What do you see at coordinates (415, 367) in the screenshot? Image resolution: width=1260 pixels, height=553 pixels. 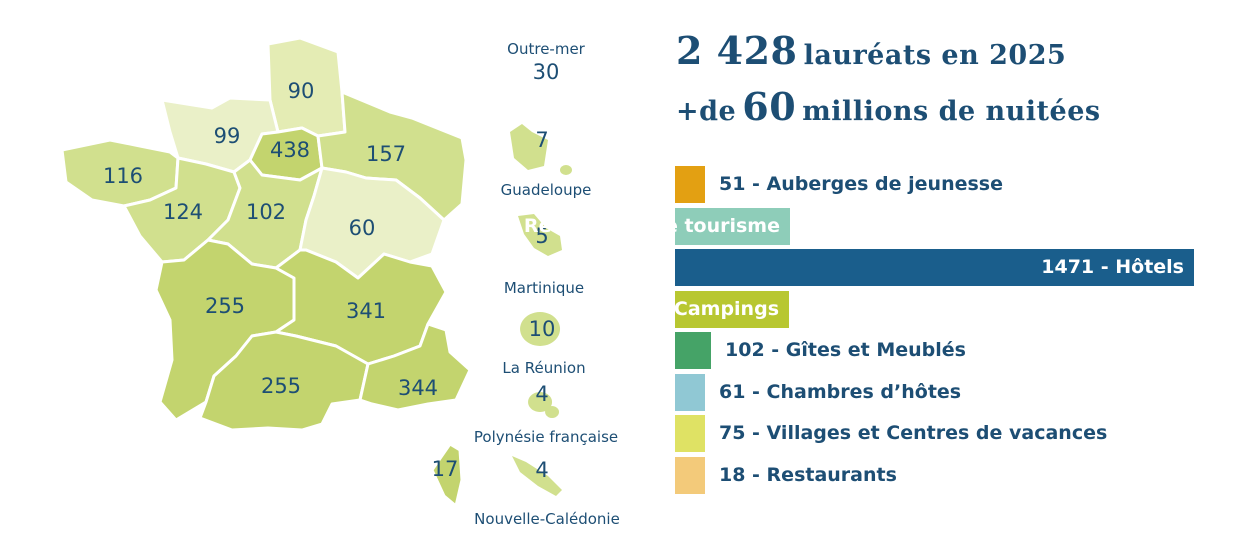 I see `region-paca` at bounding box center [415, 367].